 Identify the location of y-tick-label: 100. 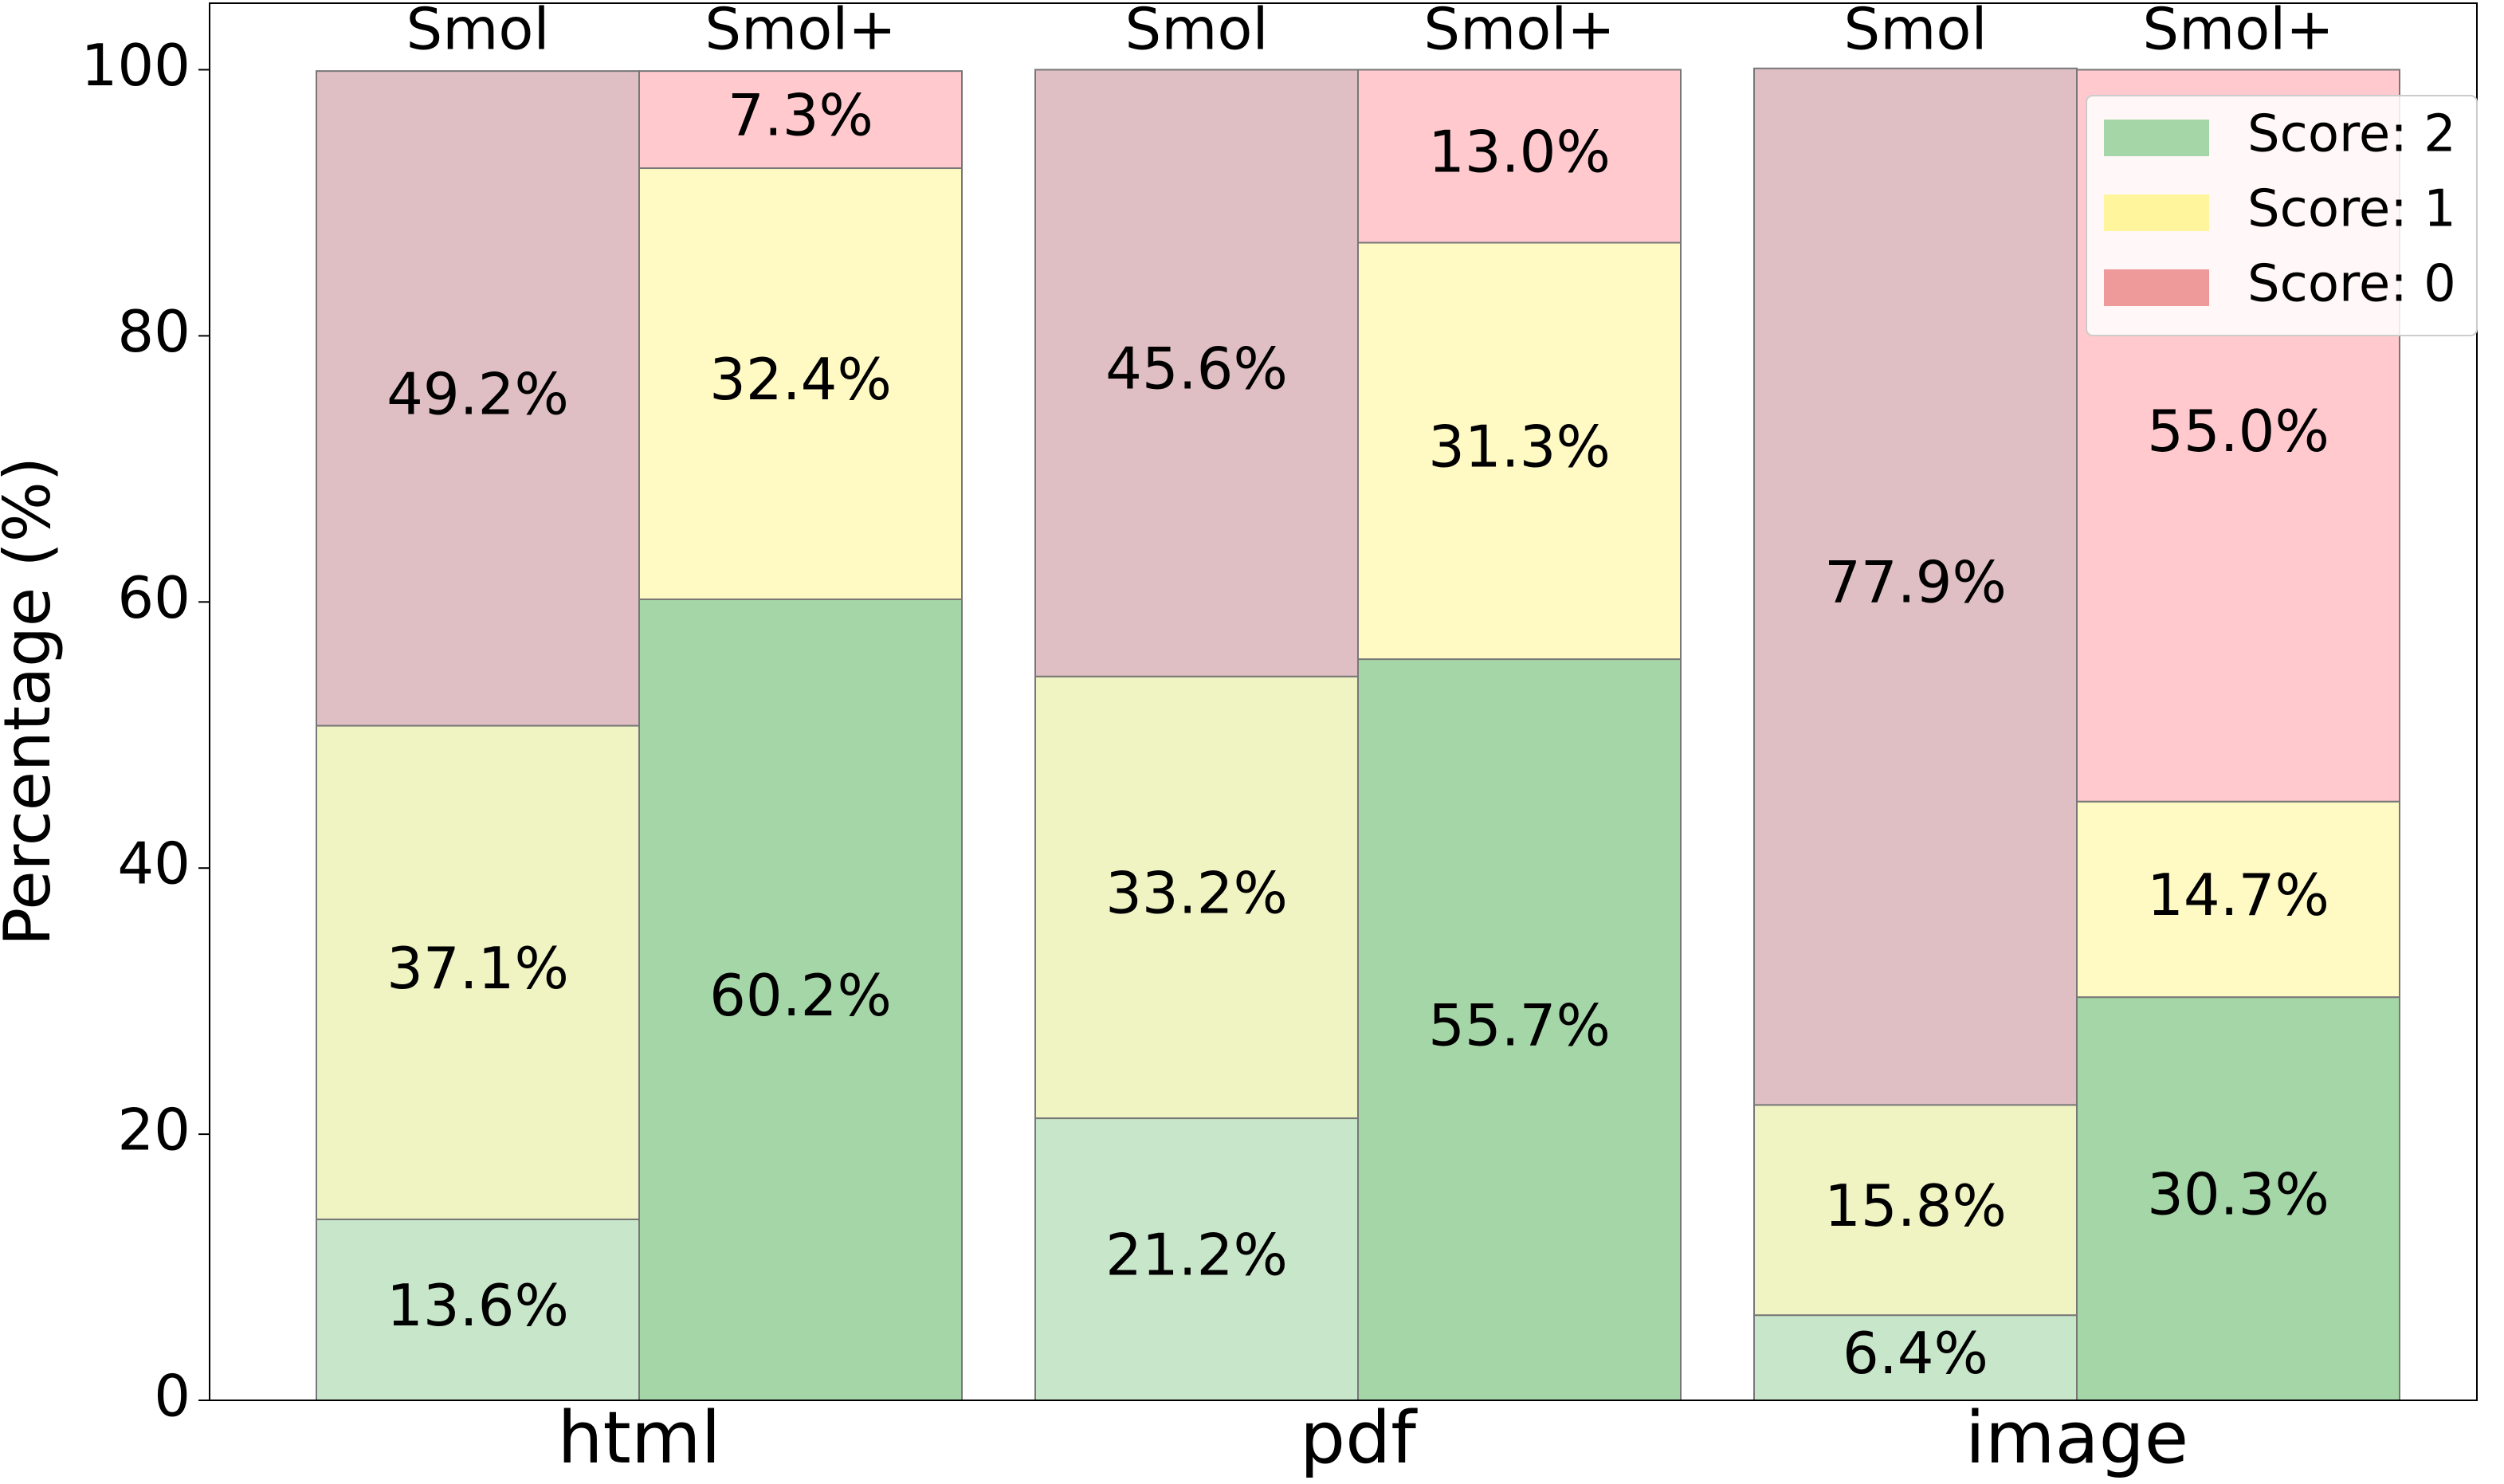
(135, 65).